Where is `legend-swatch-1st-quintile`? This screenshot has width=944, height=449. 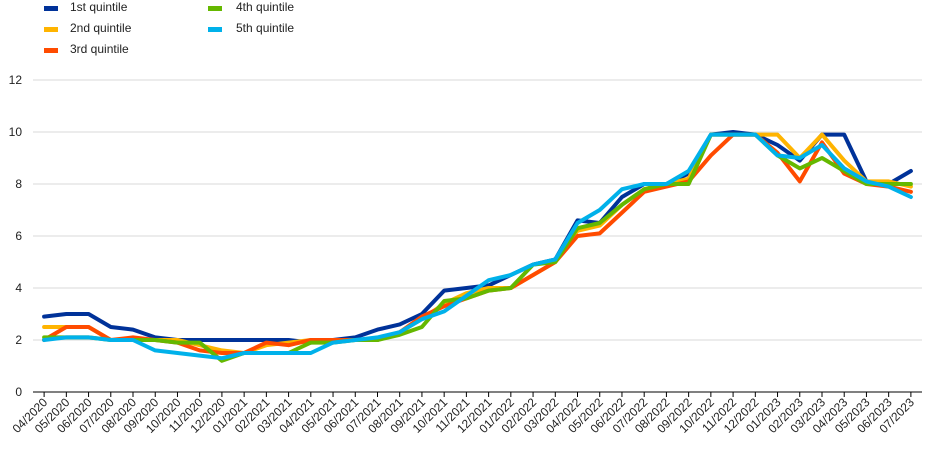 legend-swatch-1st-quintile is located at coordinates (51, 8).